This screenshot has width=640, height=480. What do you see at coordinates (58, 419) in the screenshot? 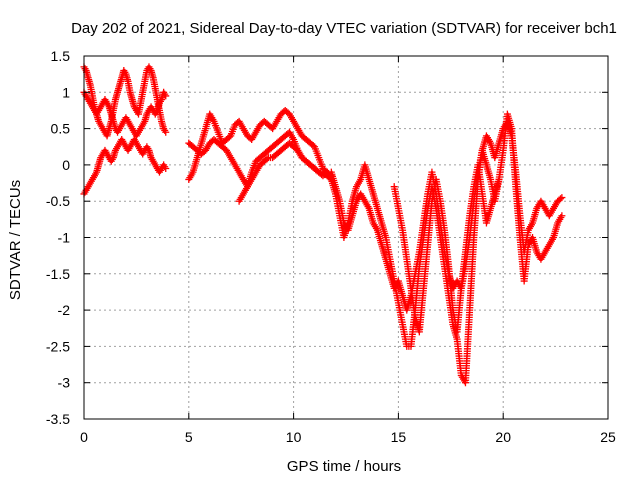
I see `y-tick-label: -3.5` at bounding box center [58, 419].